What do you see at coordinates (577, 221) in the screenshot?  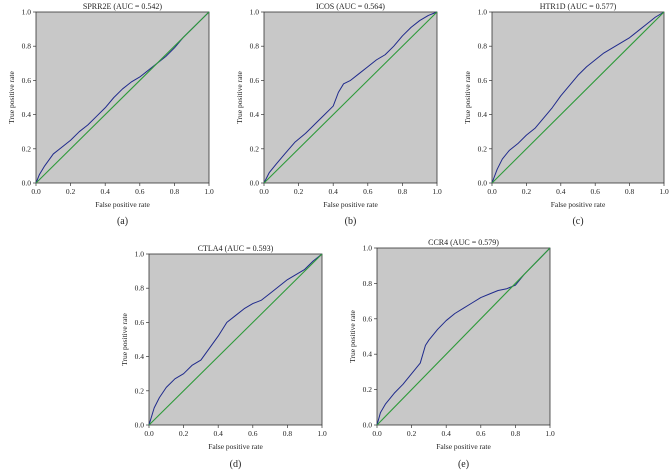 I see `panel-label: (c)` at bounding box center [577, 221].